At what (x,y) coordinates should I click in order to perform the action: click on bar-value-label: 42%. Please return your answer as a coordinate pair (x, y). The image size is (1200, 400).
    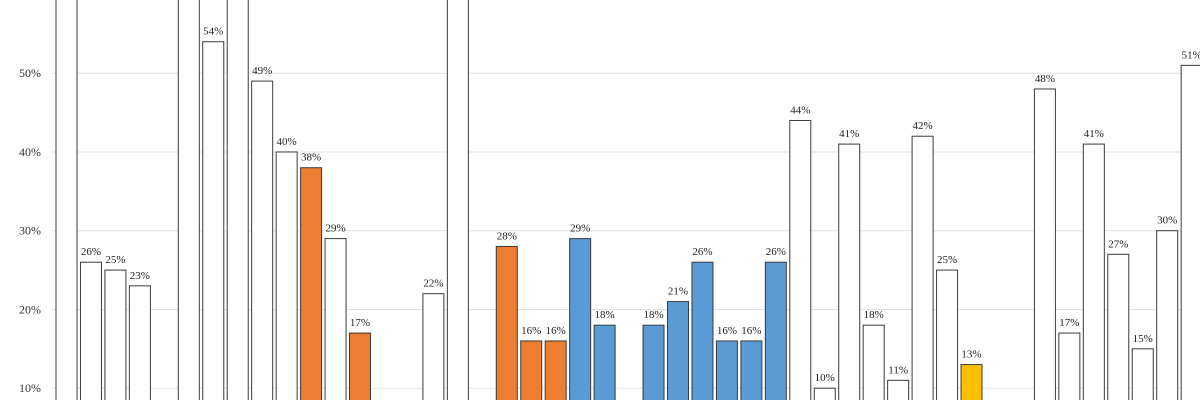
    Looking at the image, I should click on (923, 126).